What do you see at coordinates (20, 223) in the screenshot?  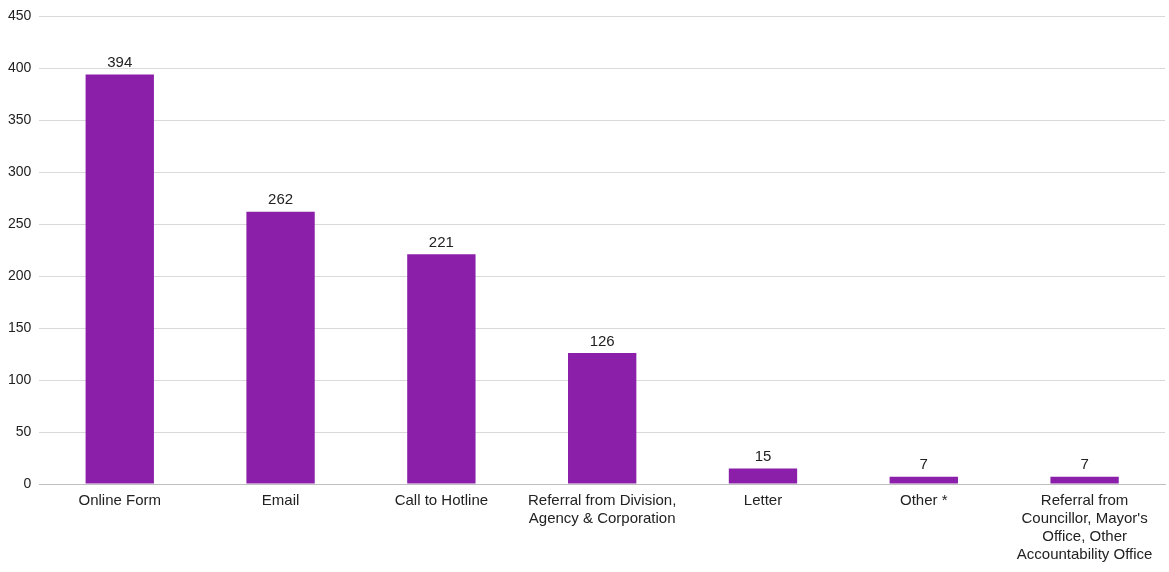 I see `y-tick-label: 250` at bounding box center [20, 223].